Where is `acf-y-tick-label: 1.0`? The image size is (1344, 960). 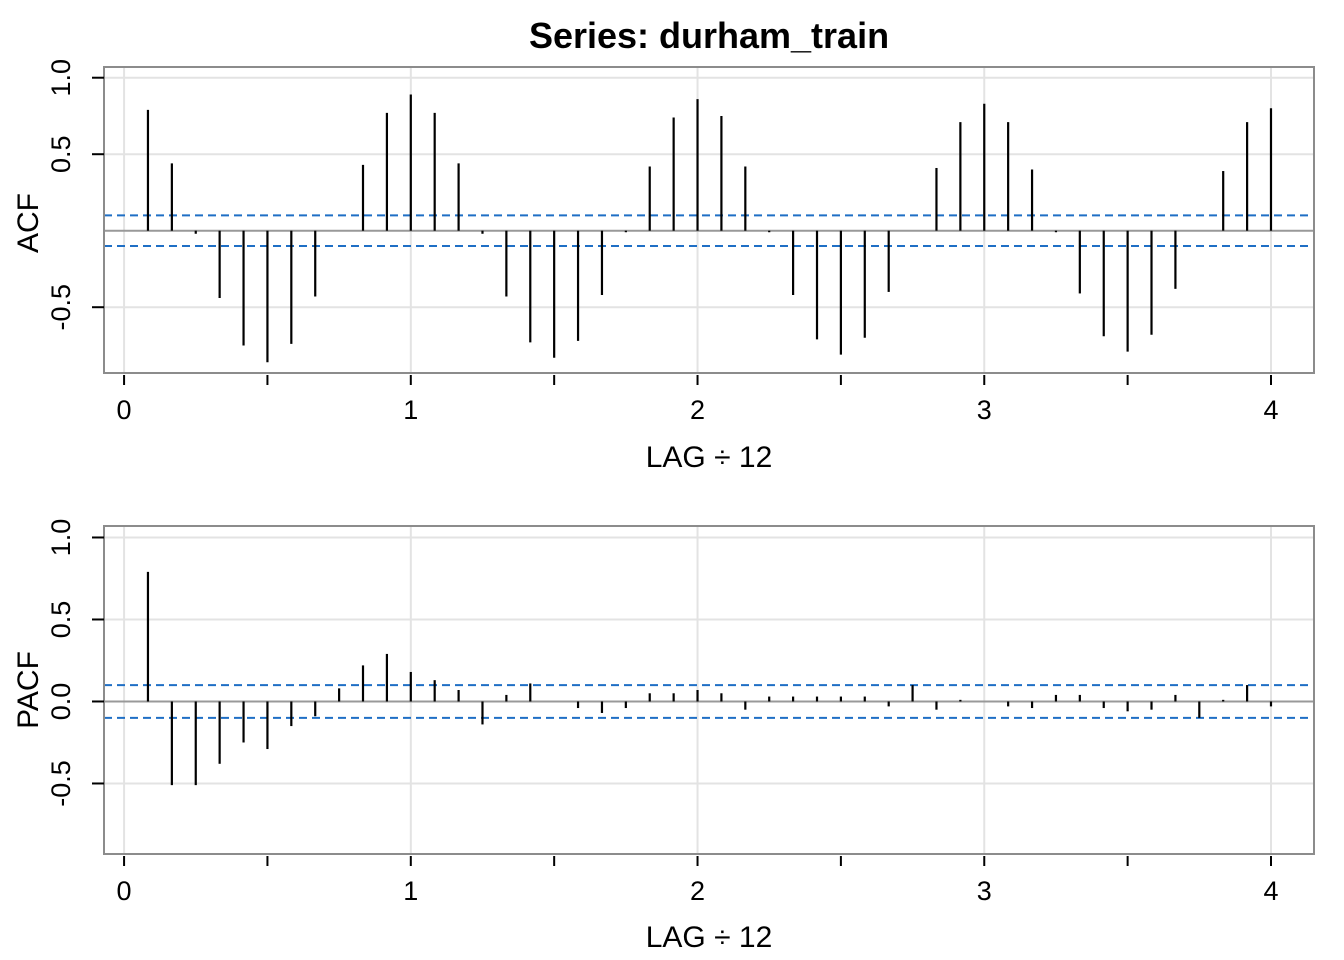
acf-y-tick-label: 1.0 is located at coordinates (61, 78).